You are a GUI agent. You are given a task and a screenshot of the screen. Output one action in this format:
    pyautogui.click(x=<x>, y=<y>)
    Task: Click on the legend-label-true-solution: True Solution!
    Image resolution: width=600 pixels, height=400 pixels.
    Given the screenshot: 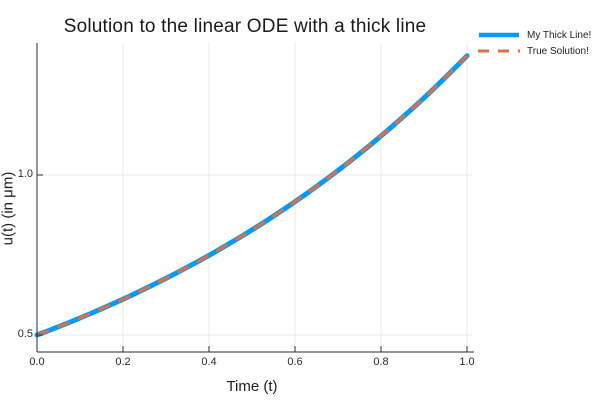 What is the action you would take?
    pyautogui.click(x=558, y=51)
    